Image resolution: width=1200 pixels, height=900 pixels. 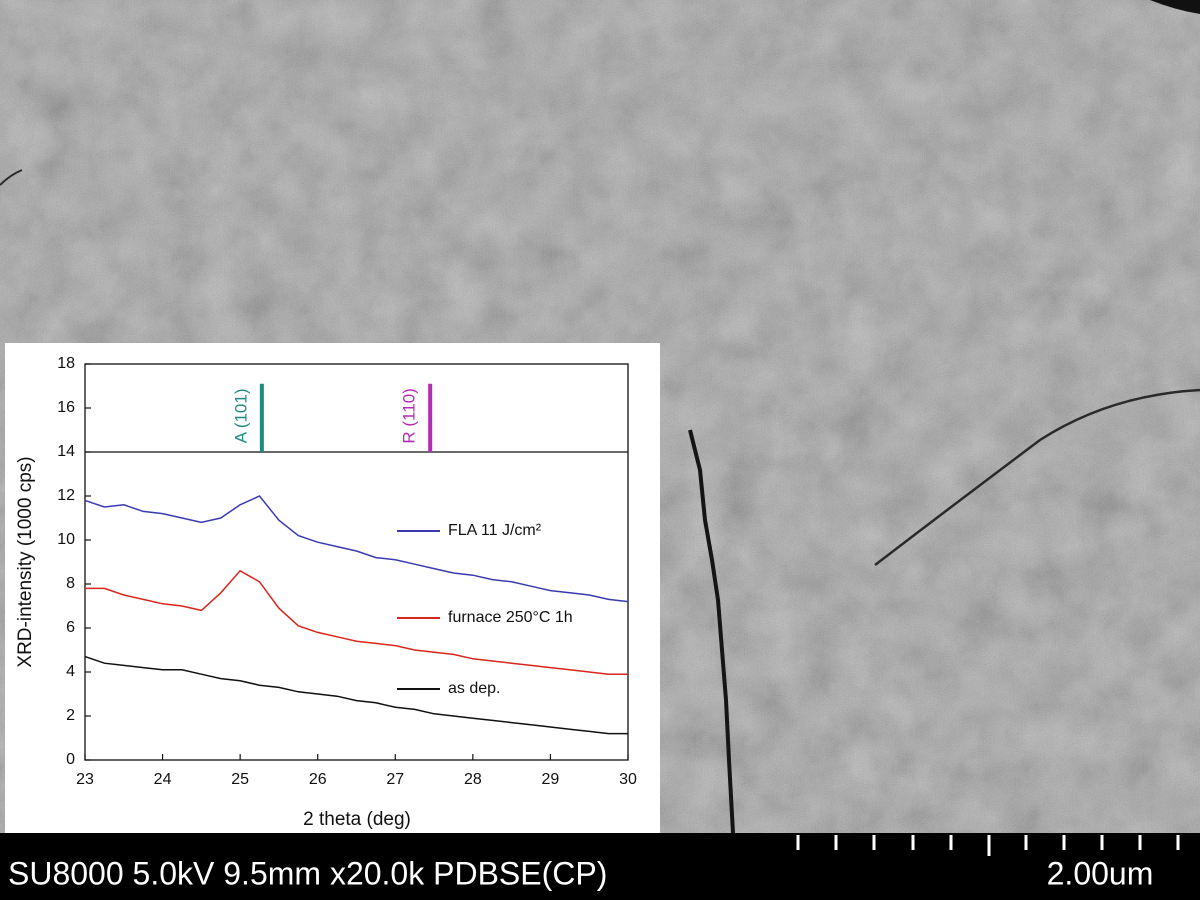 What do you see at coordinates (66, 407) in the screenshot?
I see `y-tick-label: 16` at bounding box center [66, 407].